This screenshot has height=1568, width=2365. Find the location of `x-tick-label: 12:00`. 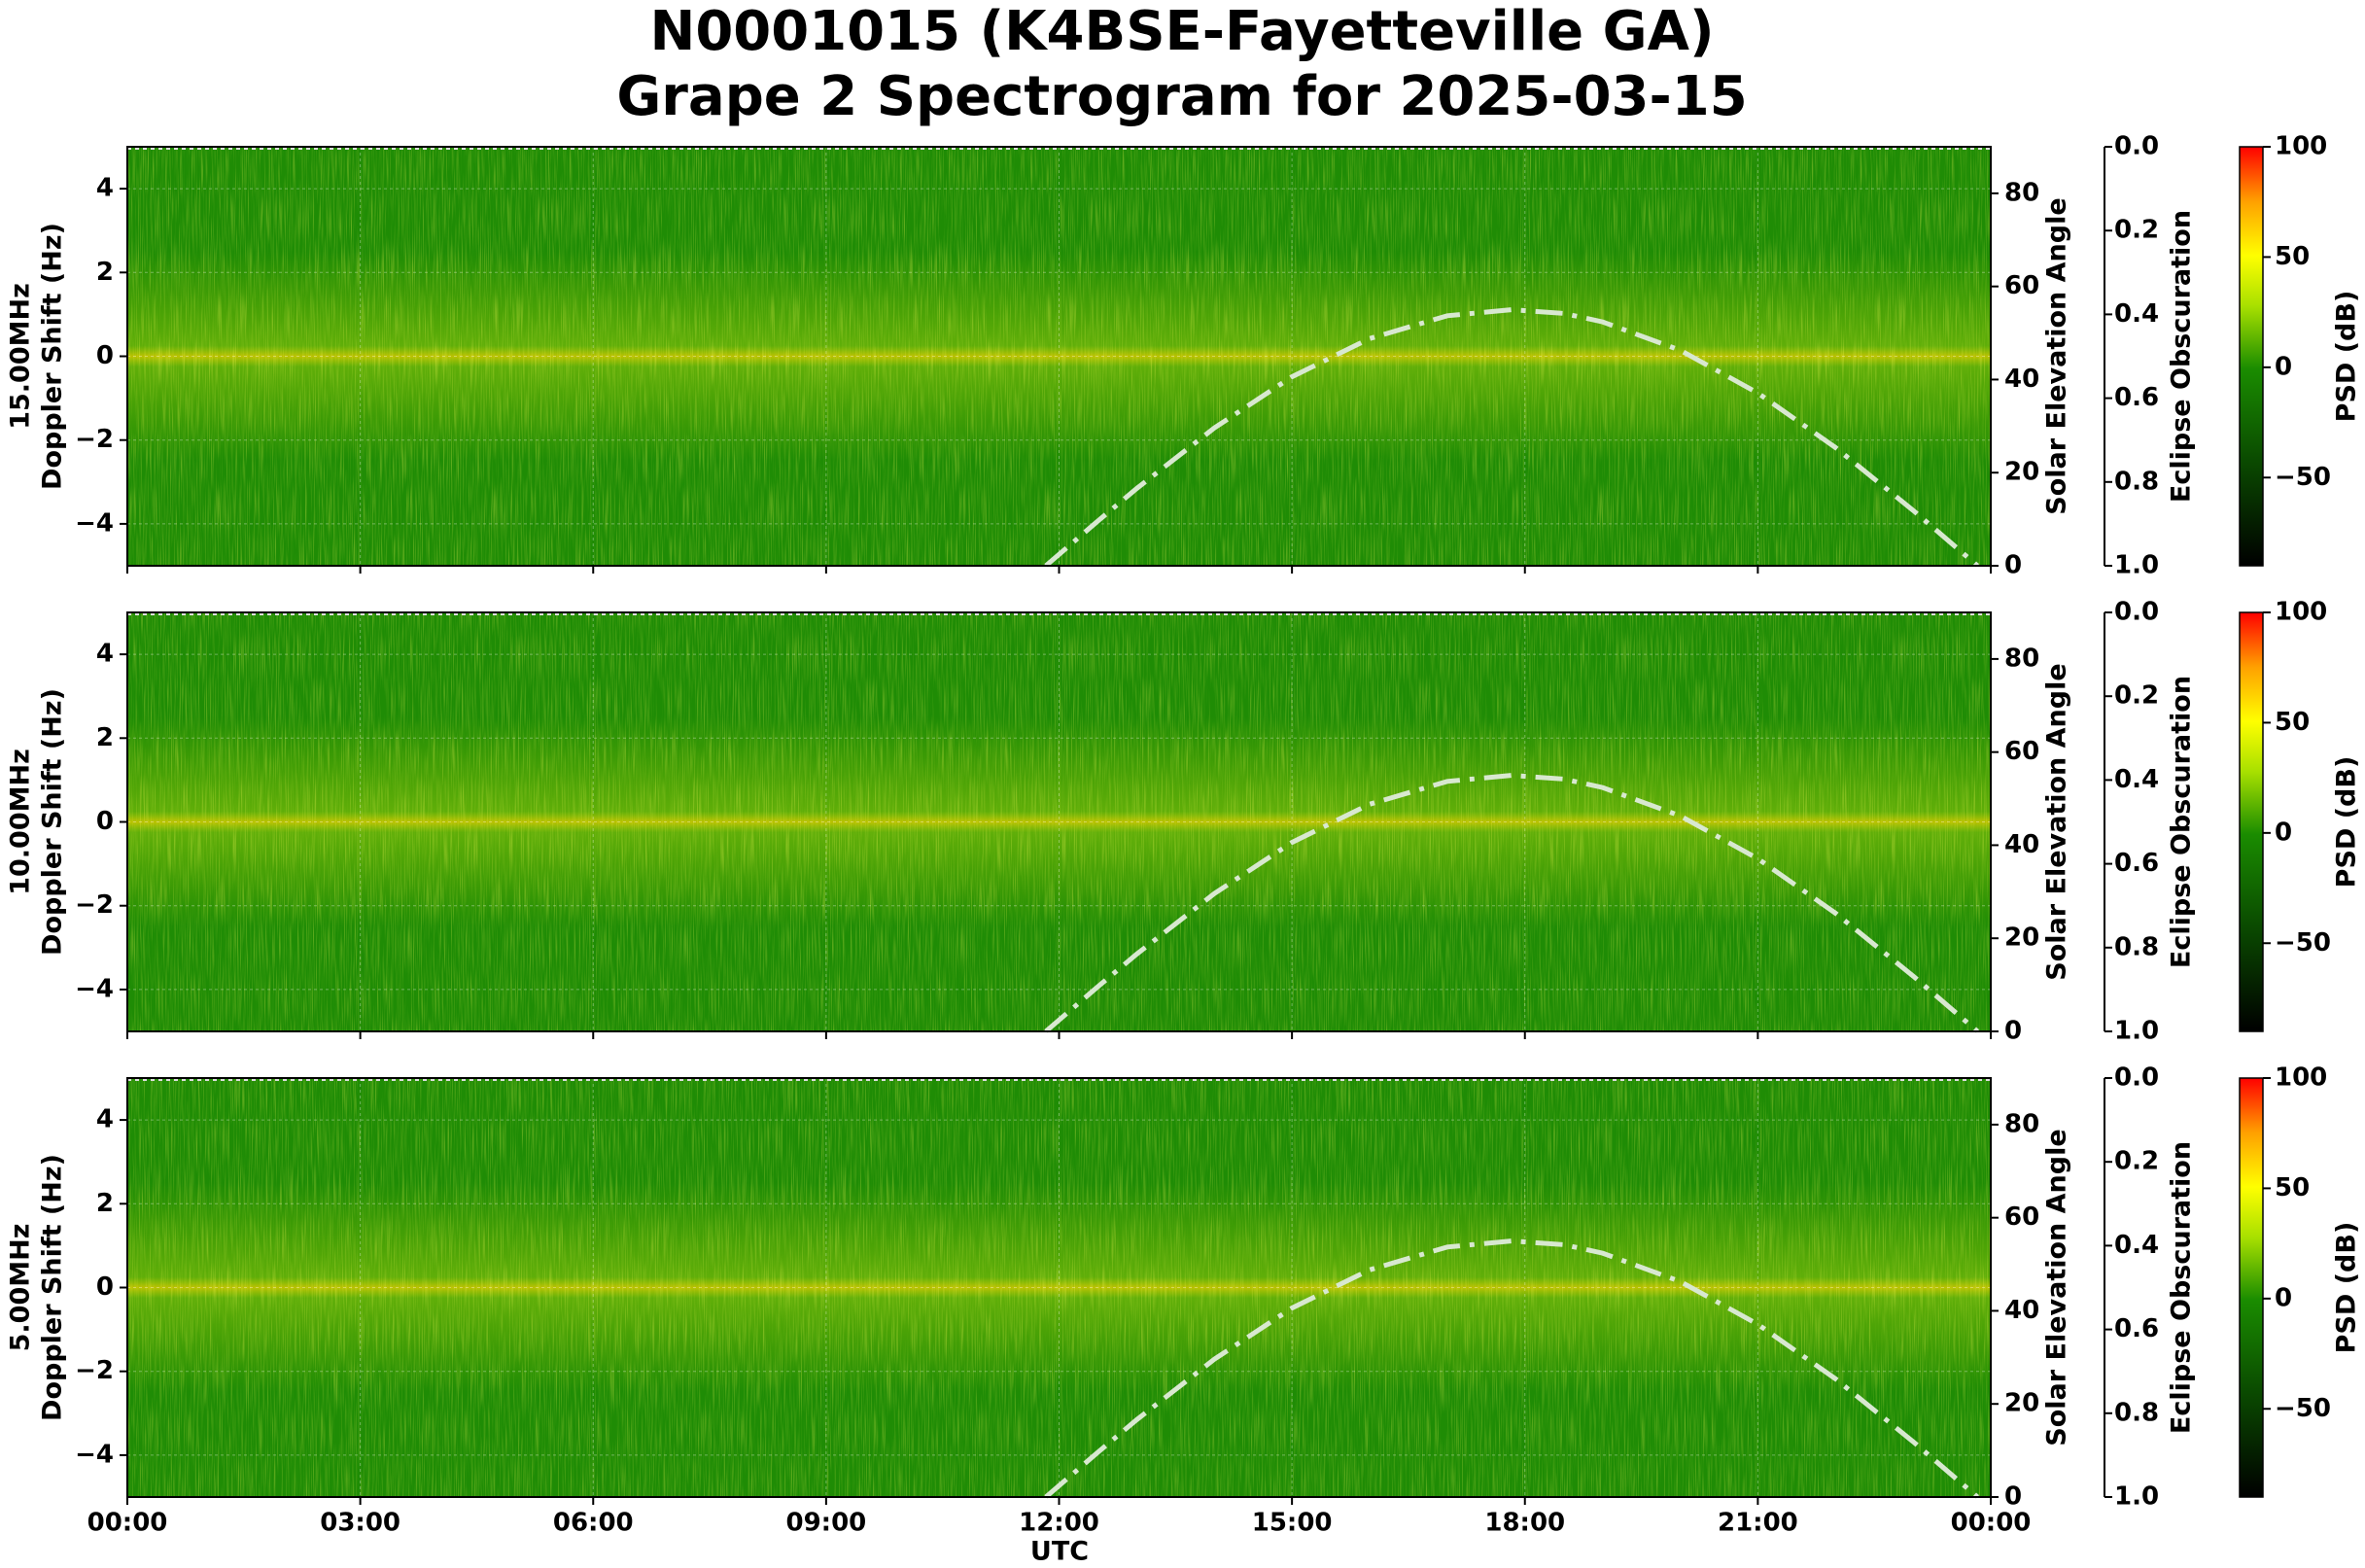

x-tick-label: 12:00 is located at coordinates (1059, 1523).